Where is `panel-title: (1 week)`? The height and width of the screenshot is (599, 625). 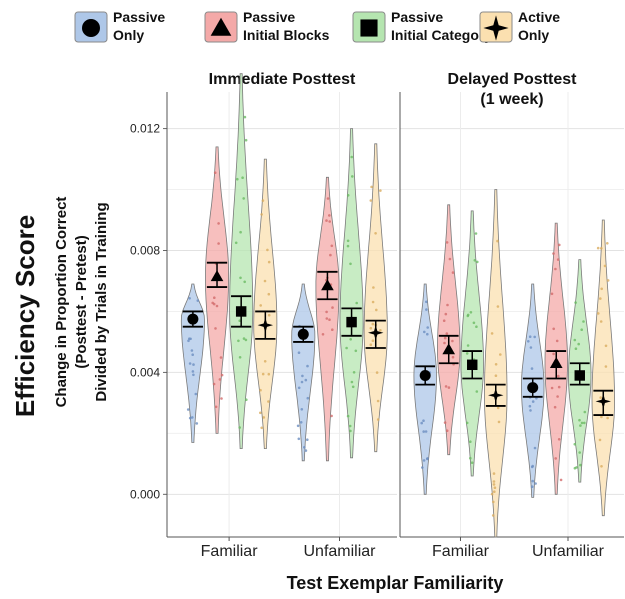
panel-title: (1 week) is located at coordinates (511, 99).